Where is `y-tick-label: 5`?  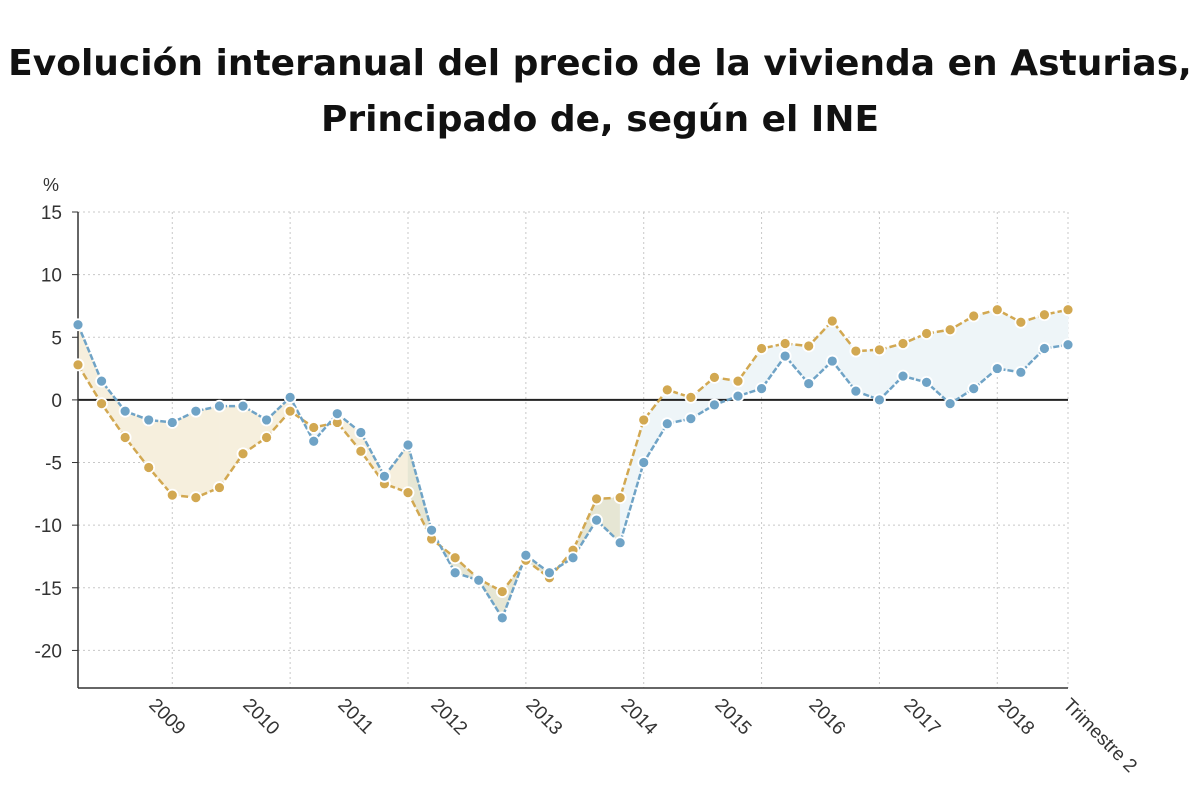
y-tick-label: 5 is located at coordinates (56, 338).